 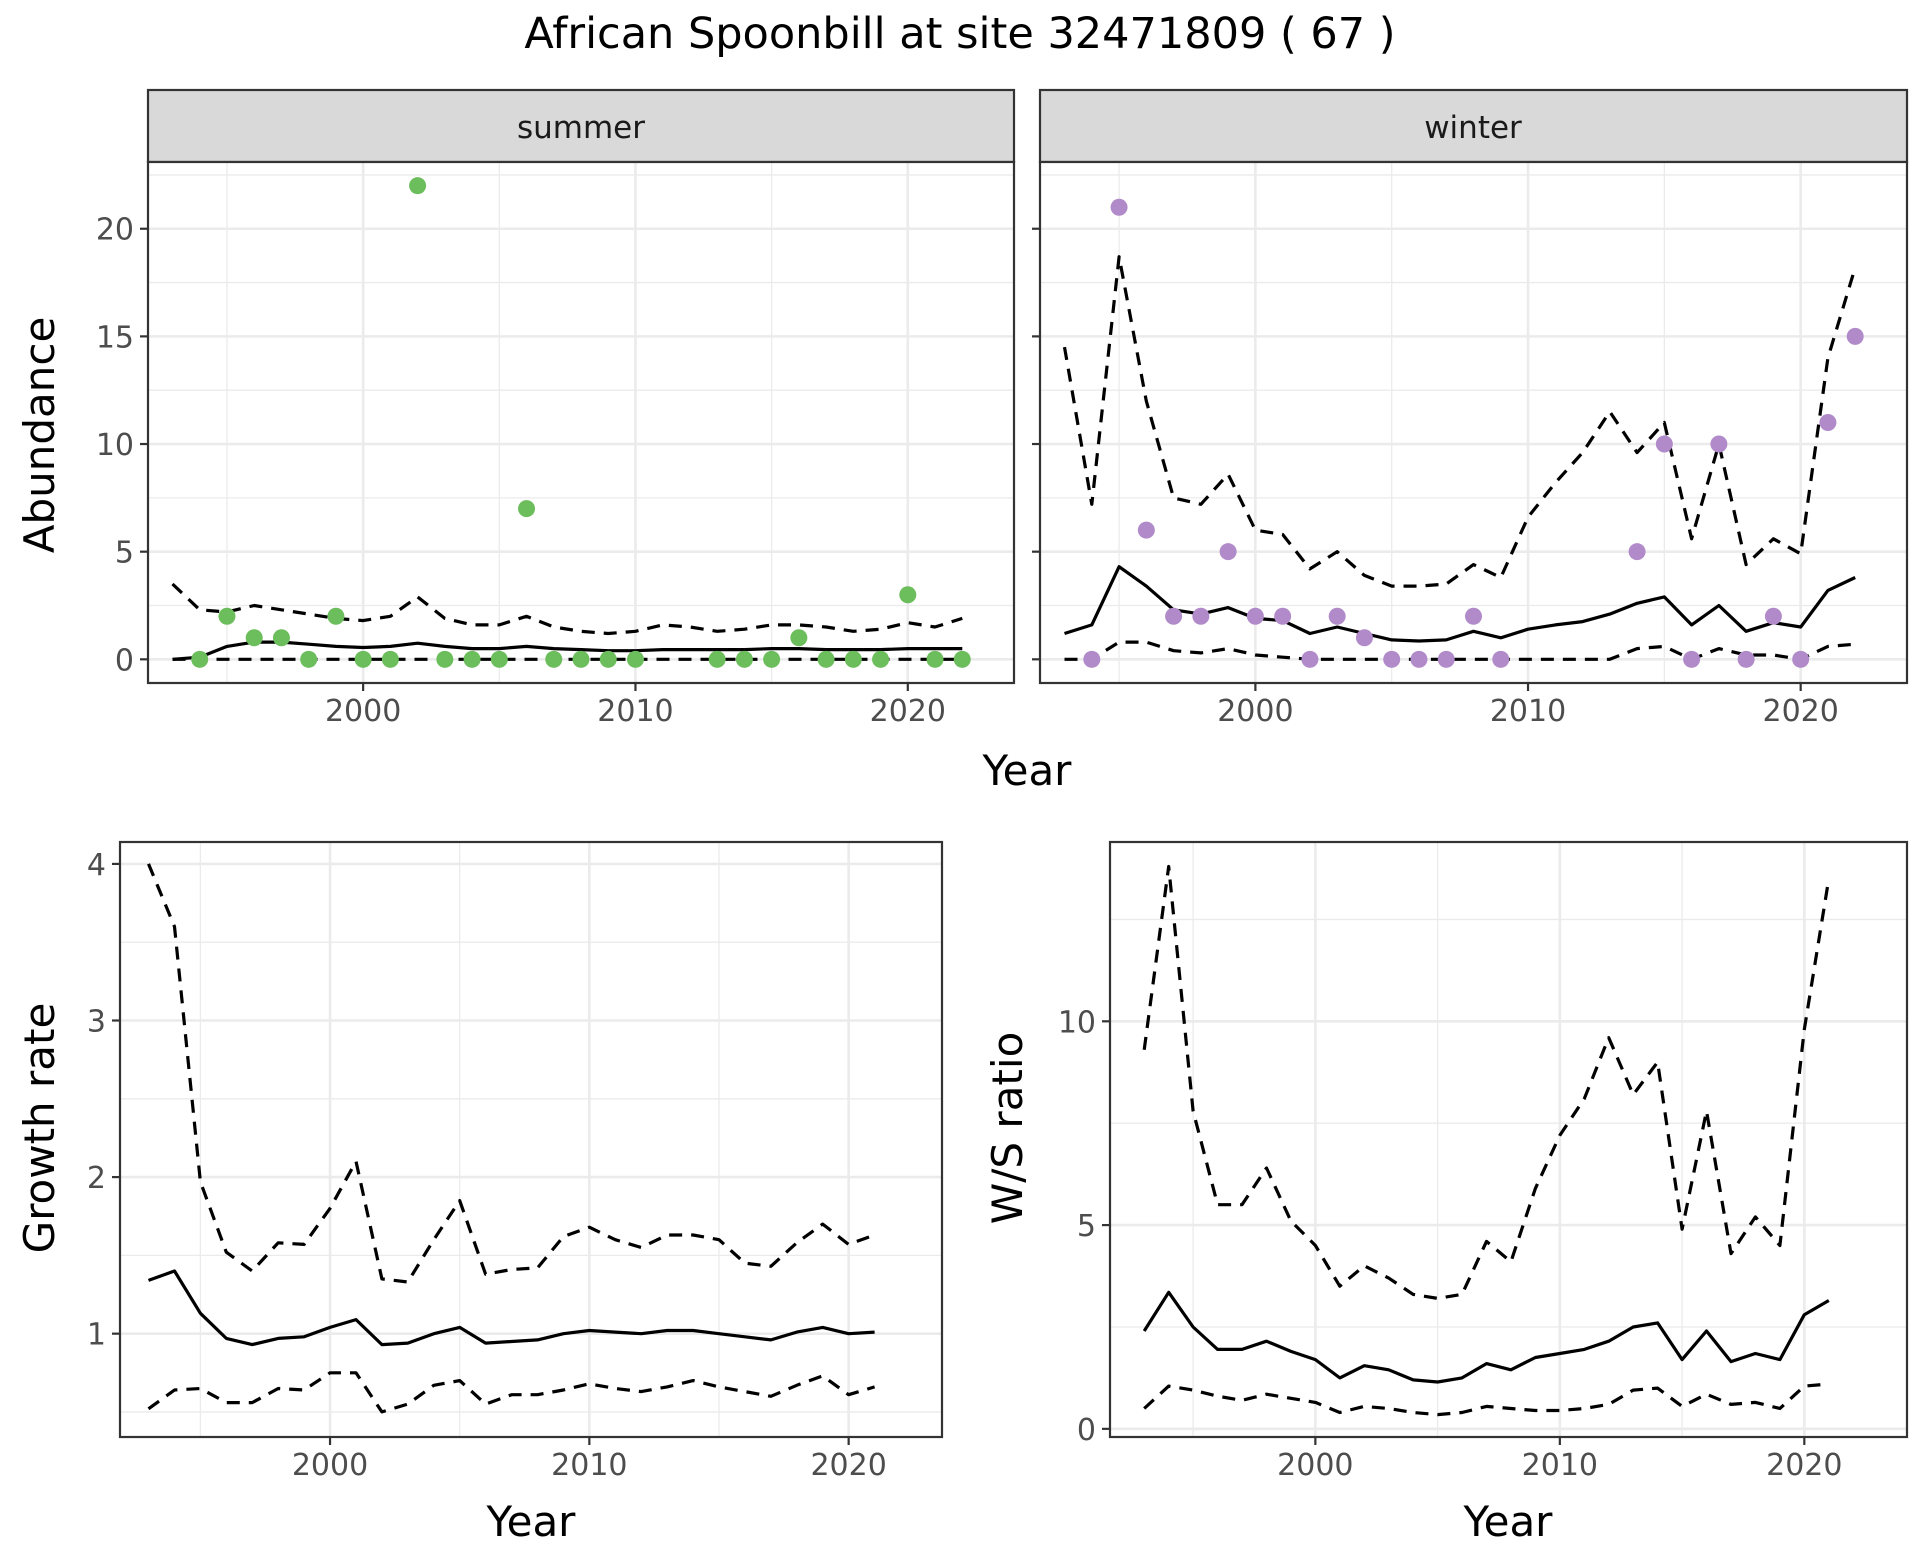 I want to click on abundance-axis-title: Abundance, so click(x=39, y=435).